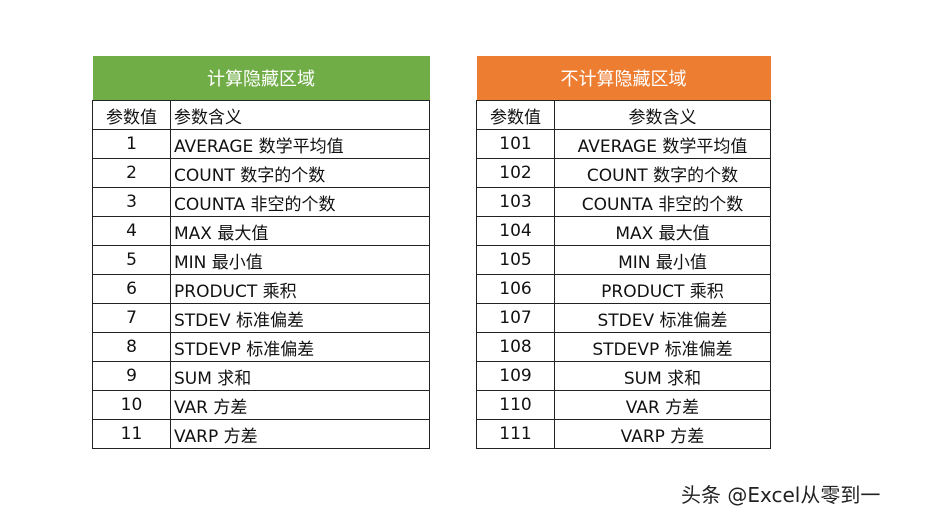  Describe the element at coordinates (515, 173) in the screenshot. I see `param-value: 102` at that location.